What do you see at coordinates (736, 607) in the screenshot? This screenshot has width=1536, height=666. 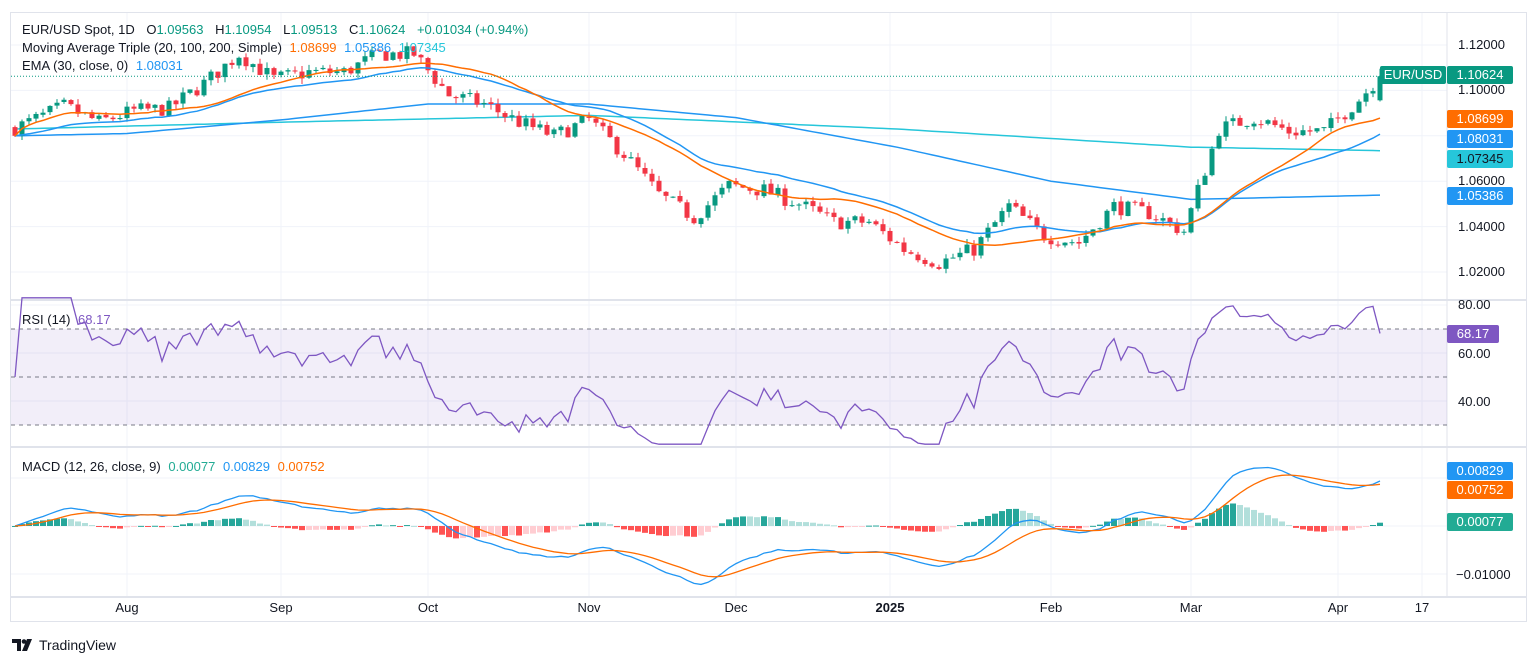 I see `time-tick: Dec` at bounding box center [736, 607].